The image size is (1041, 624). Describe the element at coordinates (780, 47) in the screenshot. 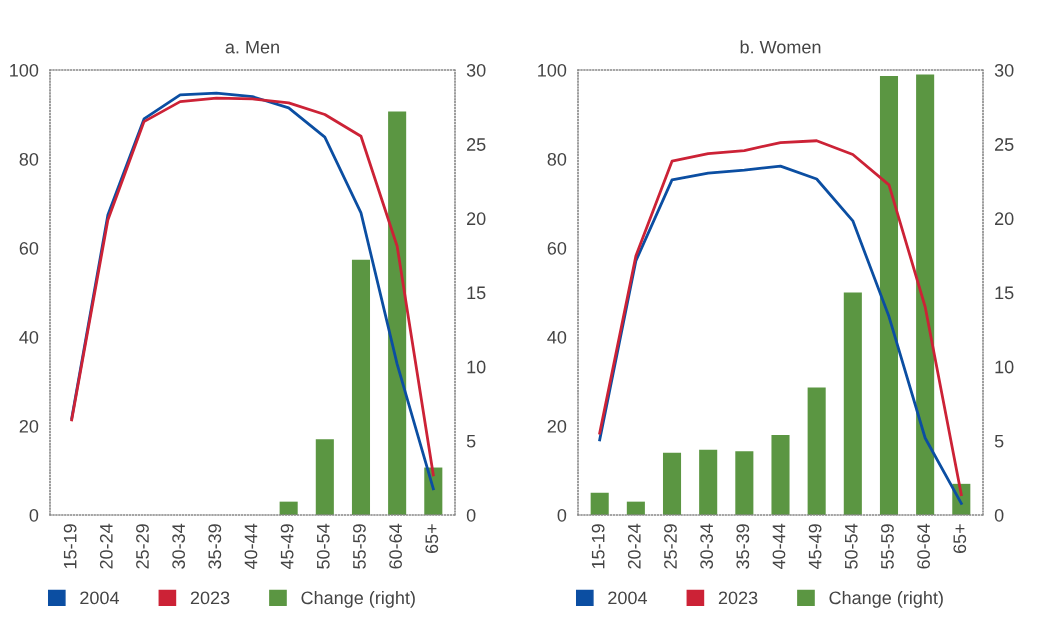

I see `chart-title: b. Women` at that location.